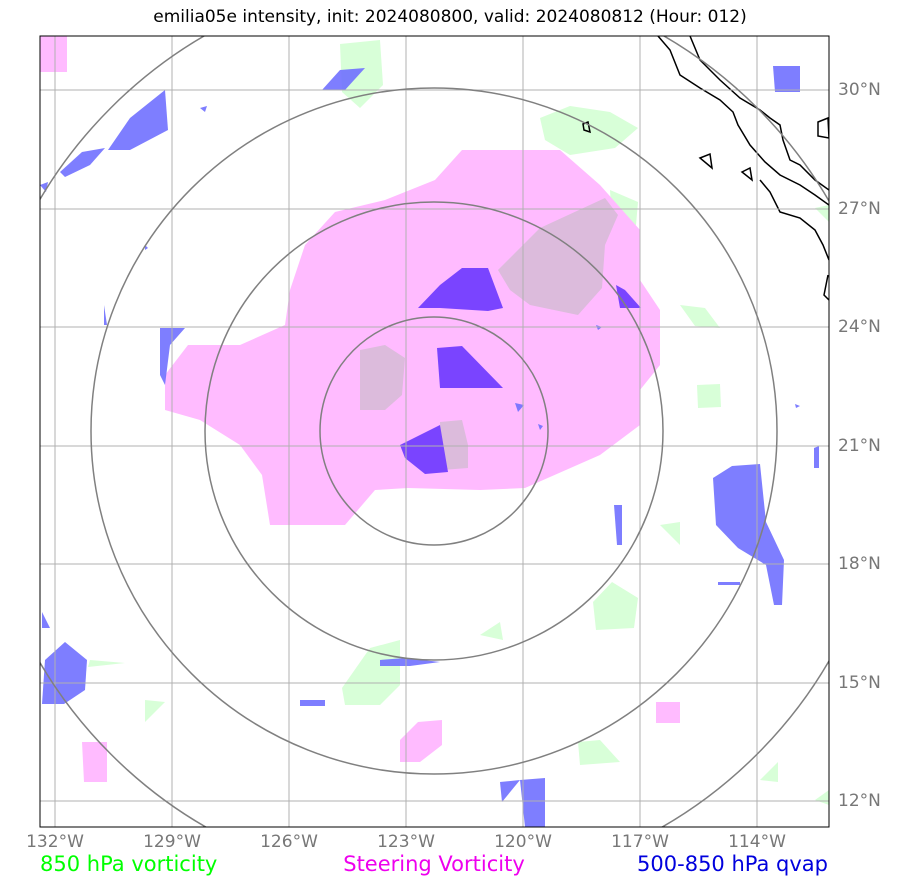 The image size is (900, 891). I want to click on lon-tick-label: 123°W, so click(406, 842).